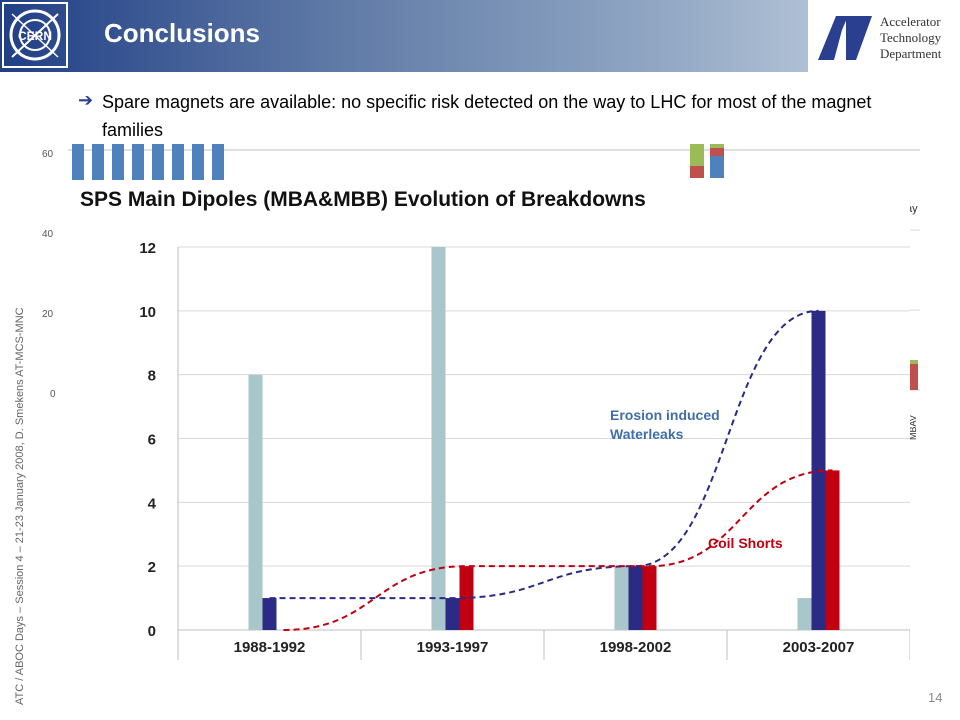  What do you see at coordinates (910, 21) in the screenshot?
I see `dept-line-1: Accelerator` at bounding box center [910, 21].